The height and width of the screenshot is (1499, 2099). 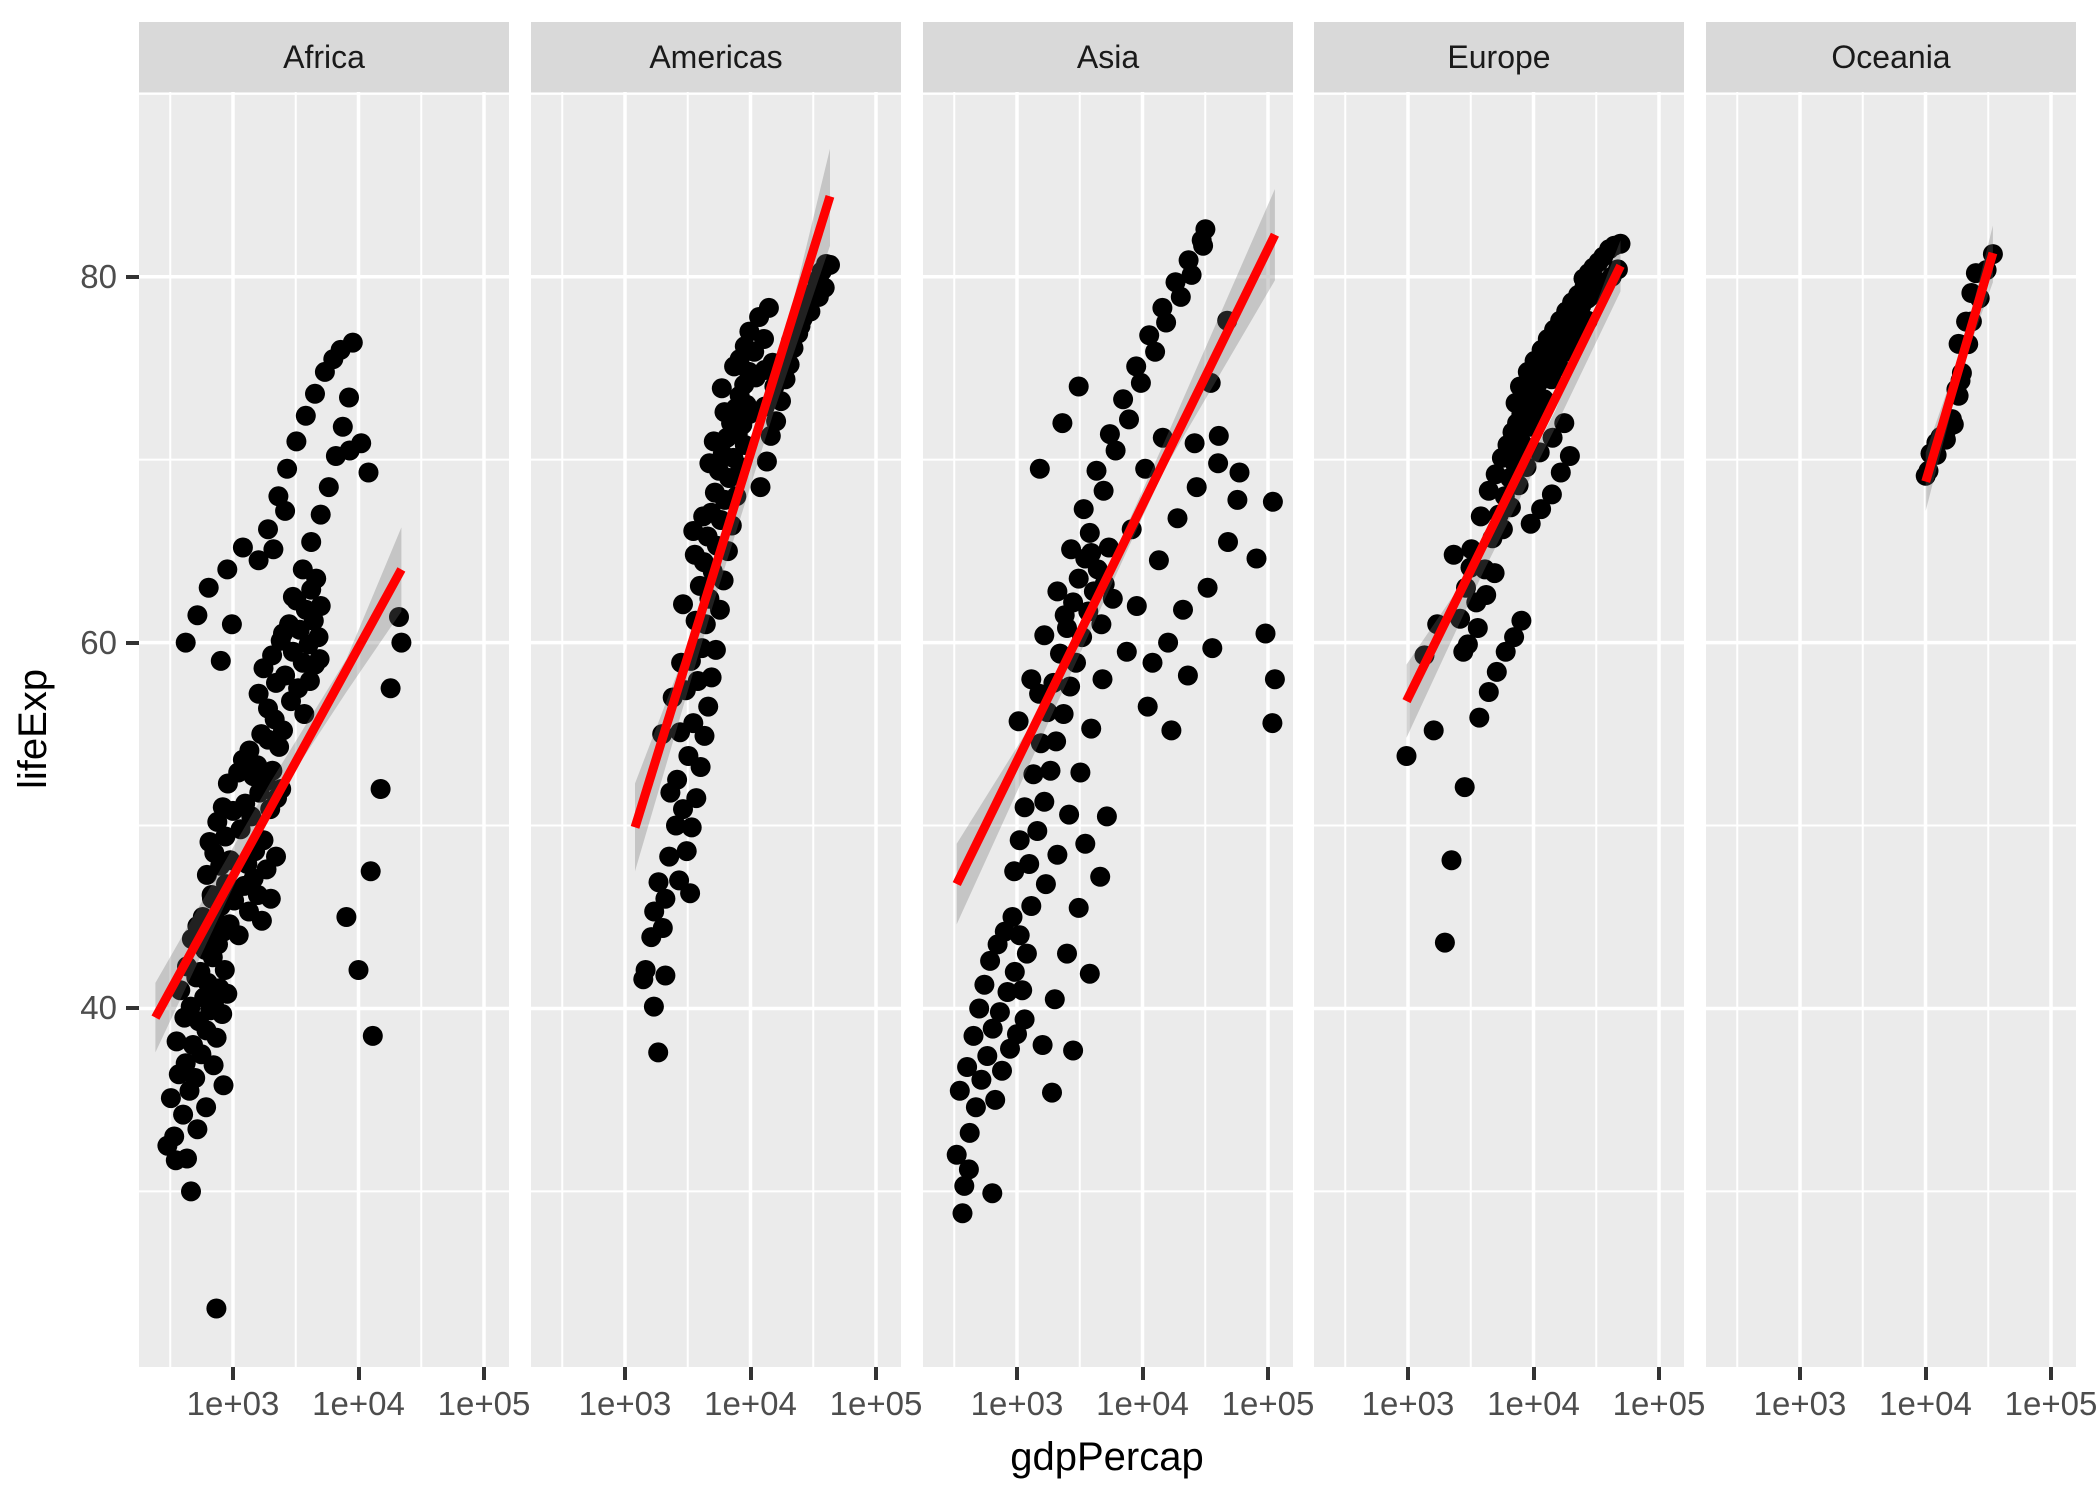 I want to click on facet-strip-label: Asia, so click(x=1108, y=56).